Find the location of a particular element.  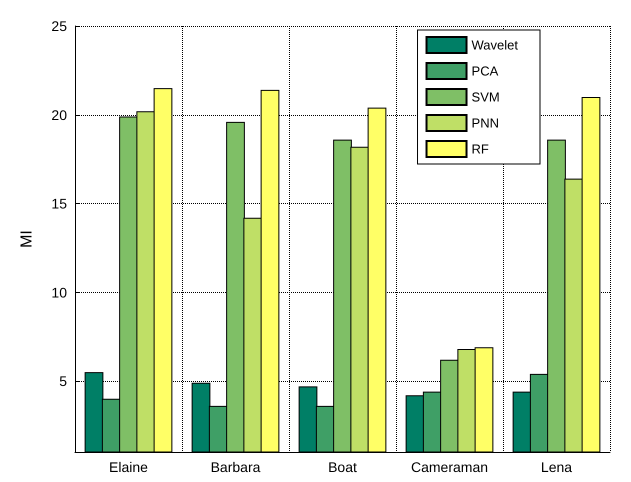

legend-label: PNN is located at coordinates (485, 123).